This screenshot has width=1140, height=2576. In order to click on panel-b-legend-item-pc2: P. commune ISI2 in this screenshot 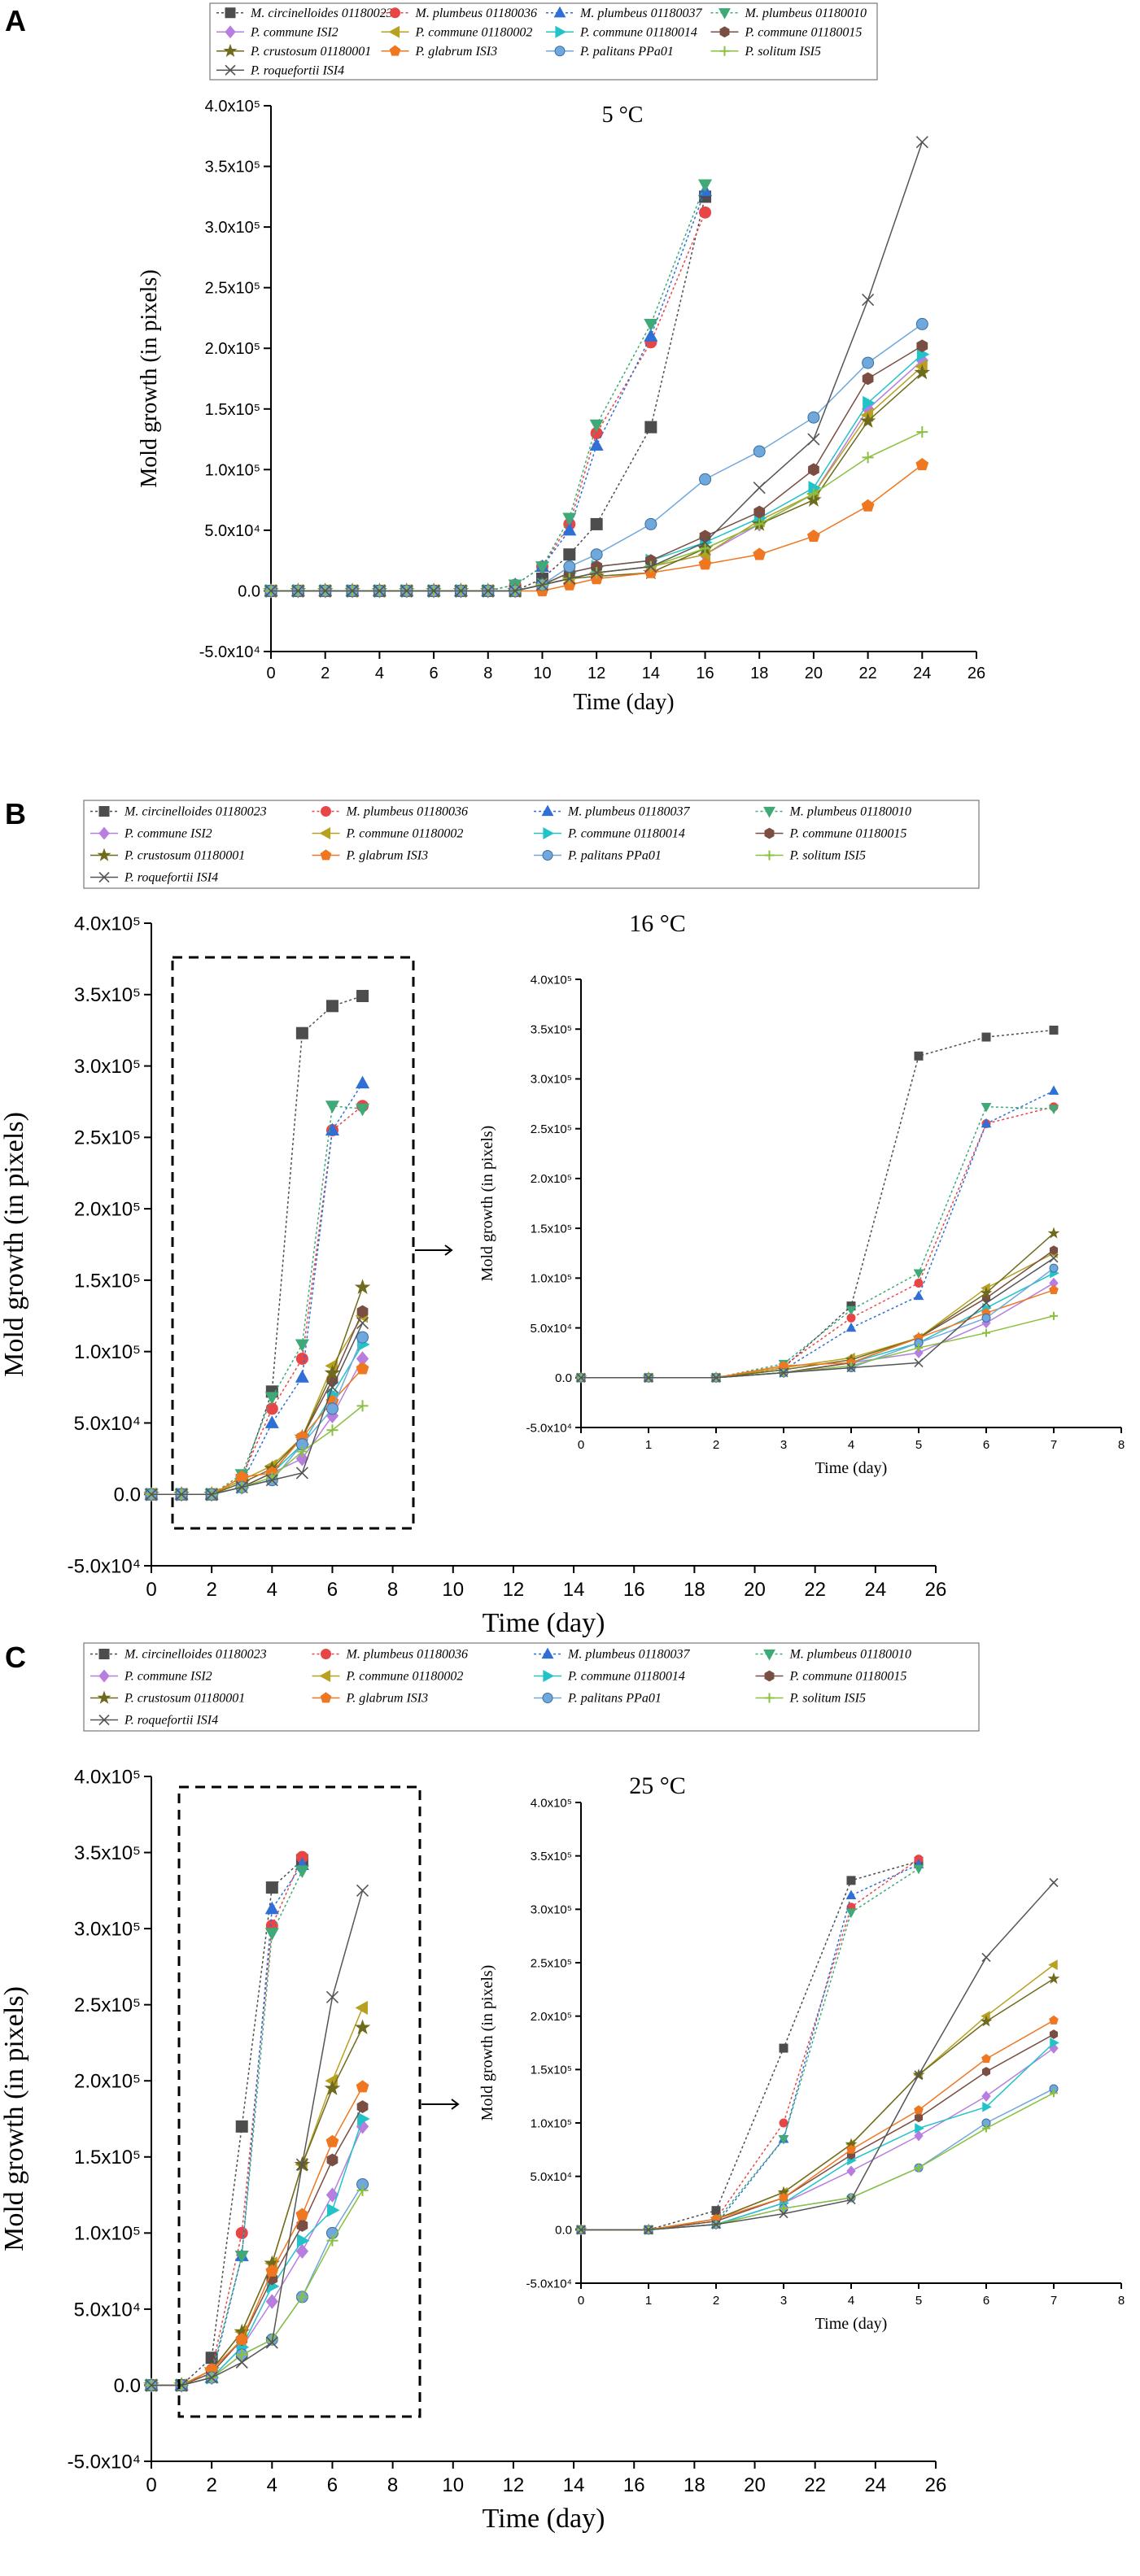, I will do `click(151, 834)`.